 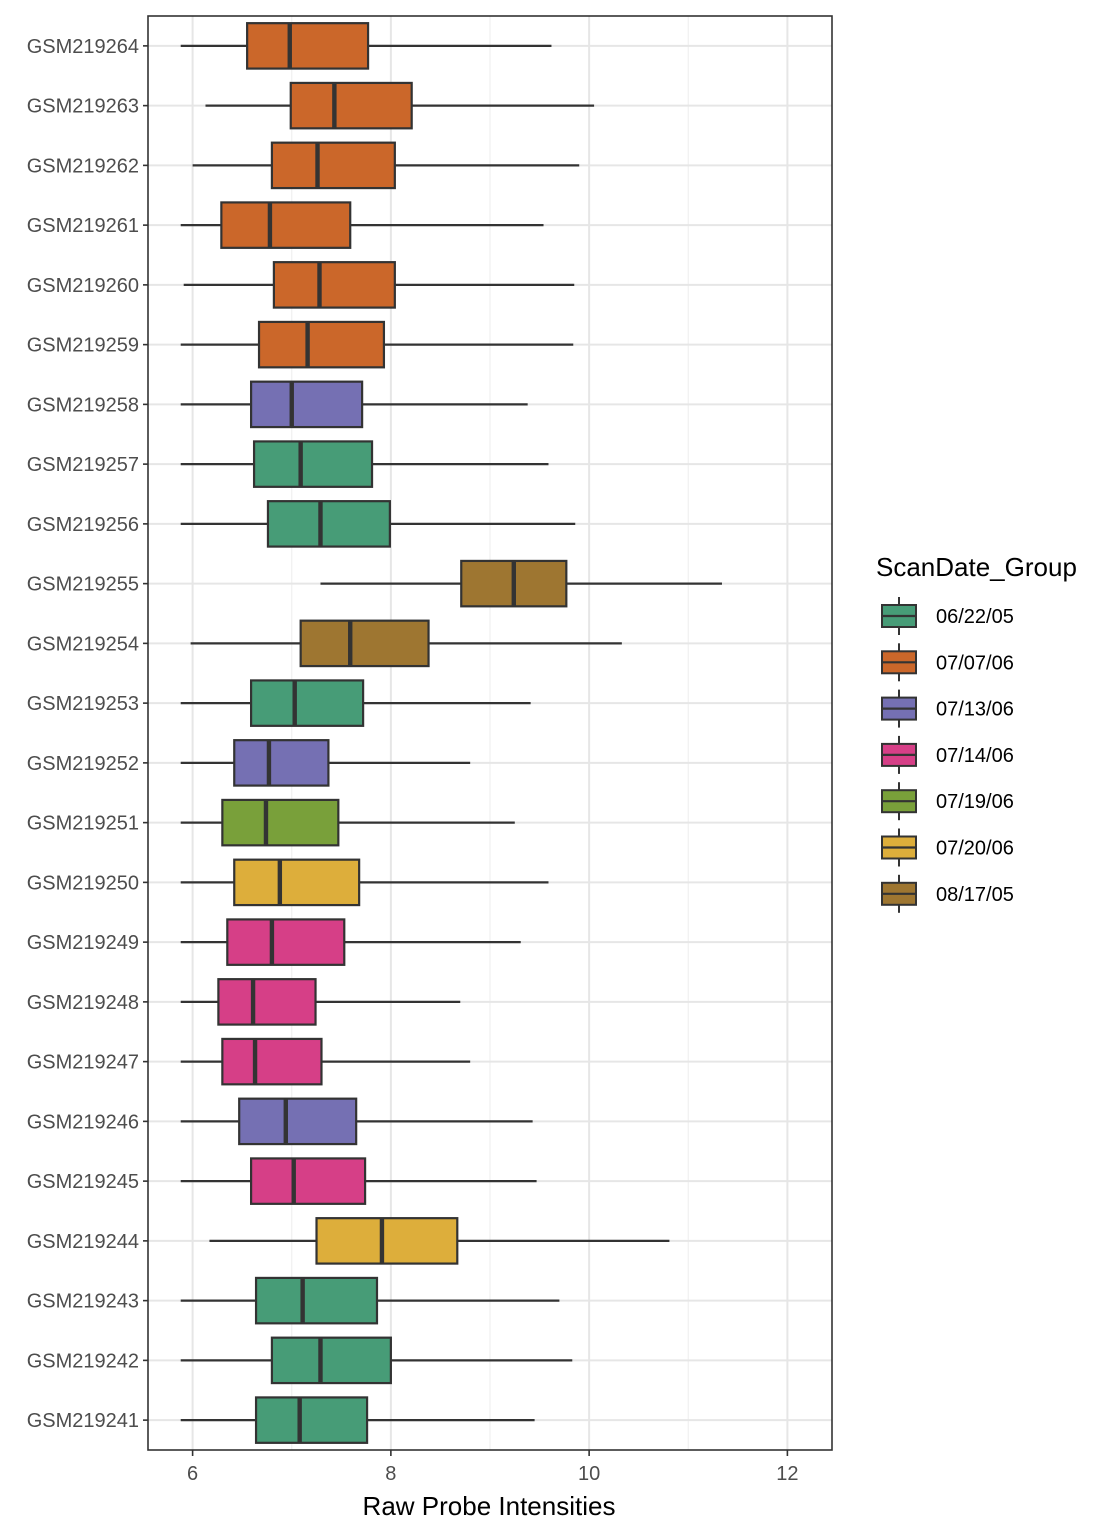 What do you see at coordinates (83, 1242) in the screenshot?
I see `y-tick-label: GSM219244` at bounding box center [83, 1242].